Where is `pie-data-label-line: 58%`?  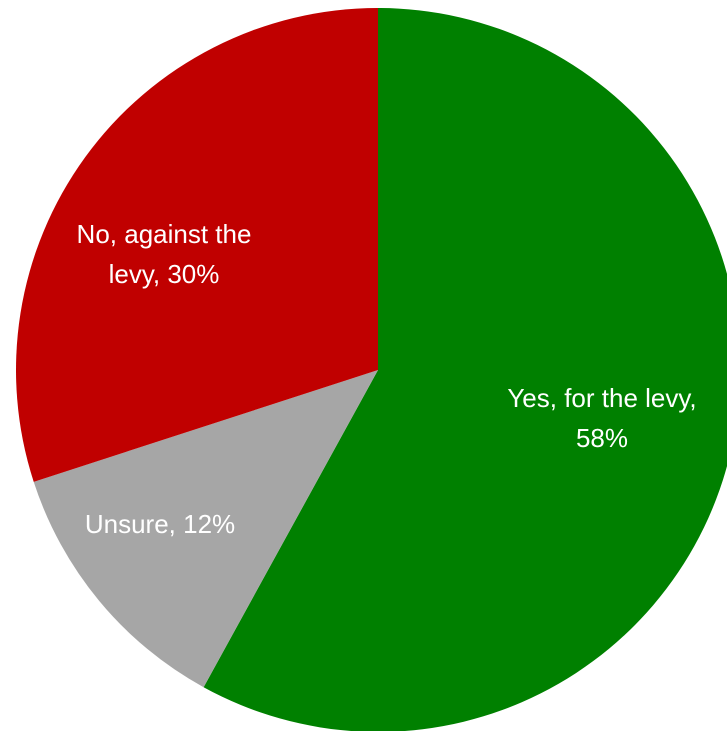 pie-data-label-line: 58% is located at coordinates (602, 438).